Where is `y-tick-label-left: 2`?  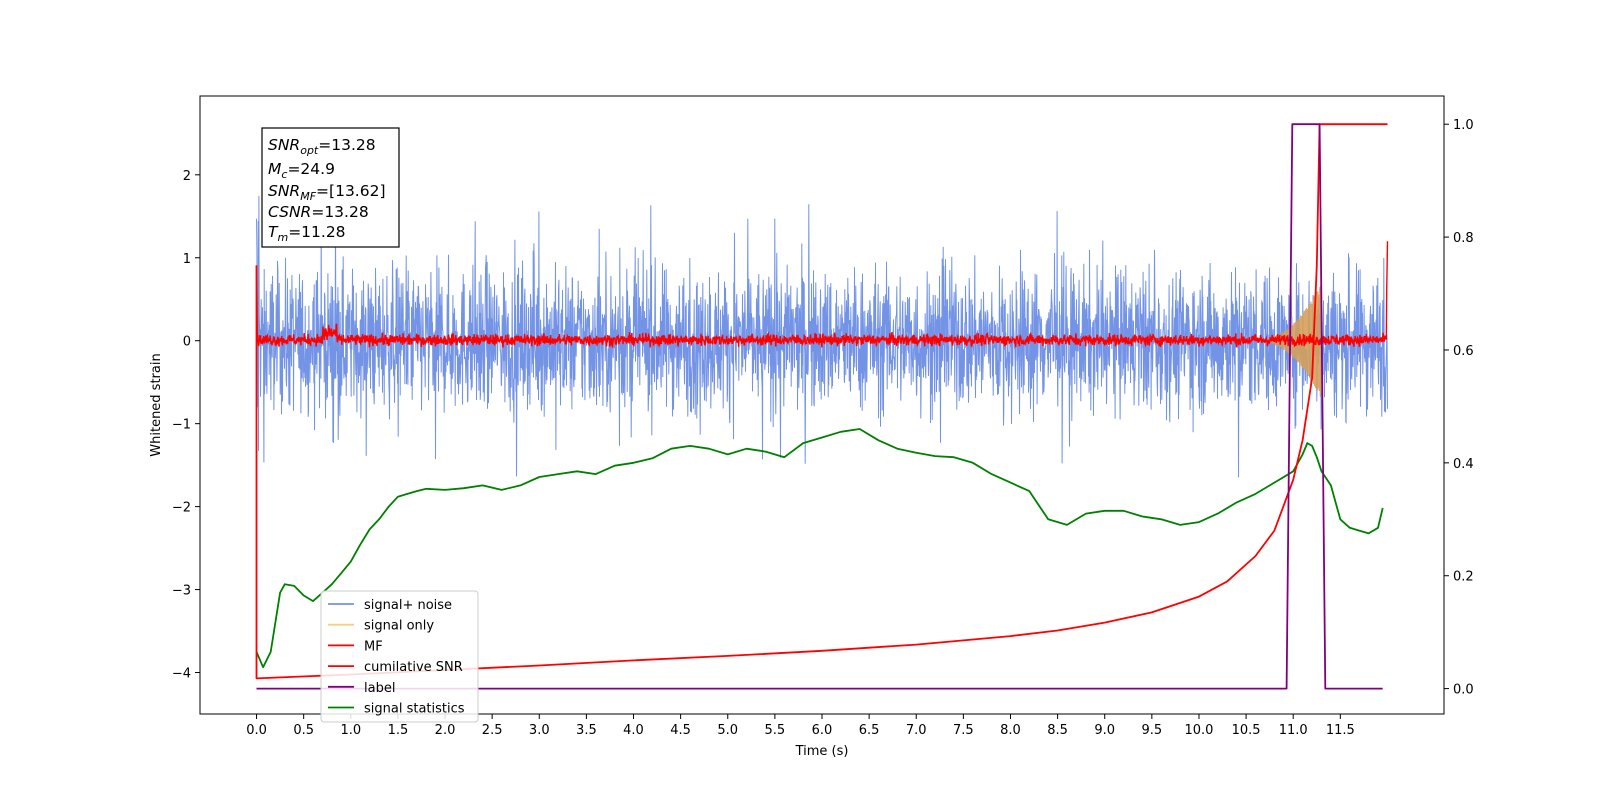
y-tick-label-left: 2 is located at coordinates (187, 176).